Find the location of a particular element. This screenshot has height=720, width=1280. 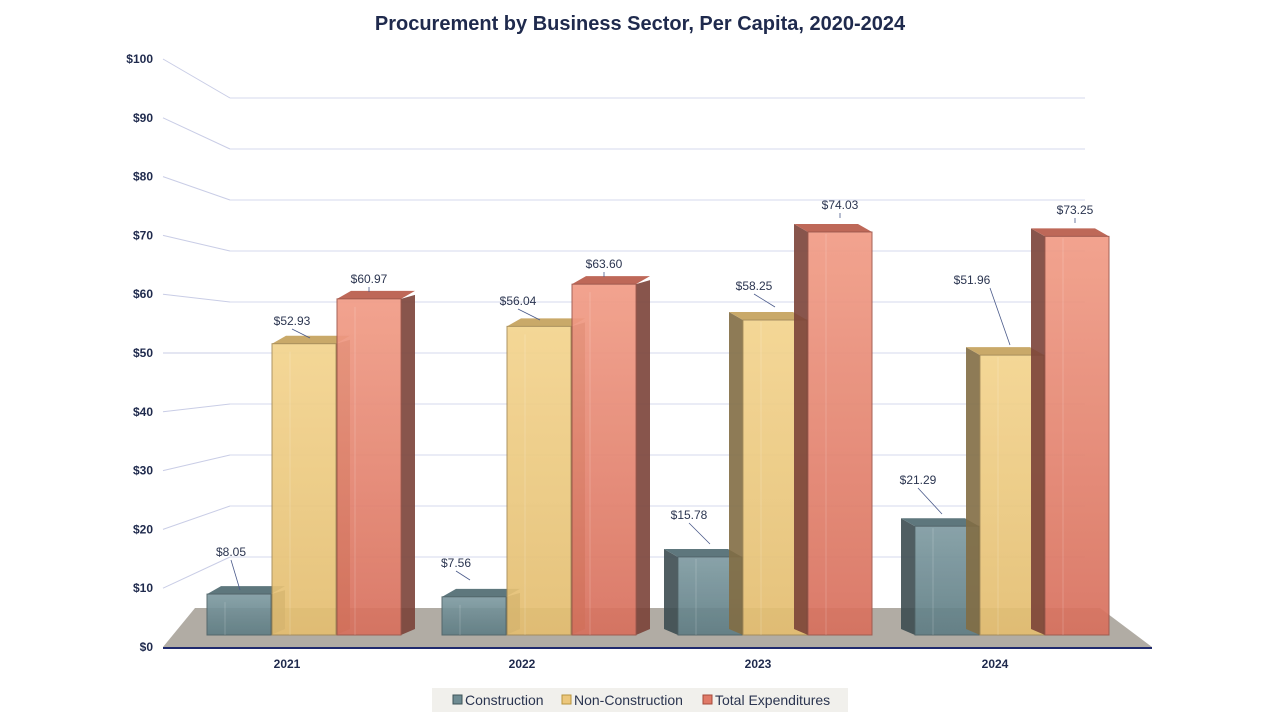

legend-label-total-expenditures: Total Expenditures is located at coordinates (772, 700).